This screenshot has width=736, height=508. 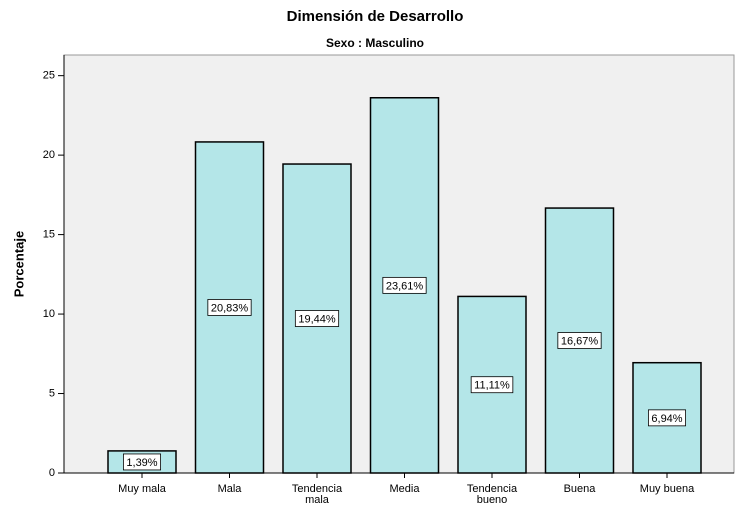 What do you see at coordinates (49, 155) in the screenshot?
I see `y-tick-label: 20` at bounding box center [49, 155].